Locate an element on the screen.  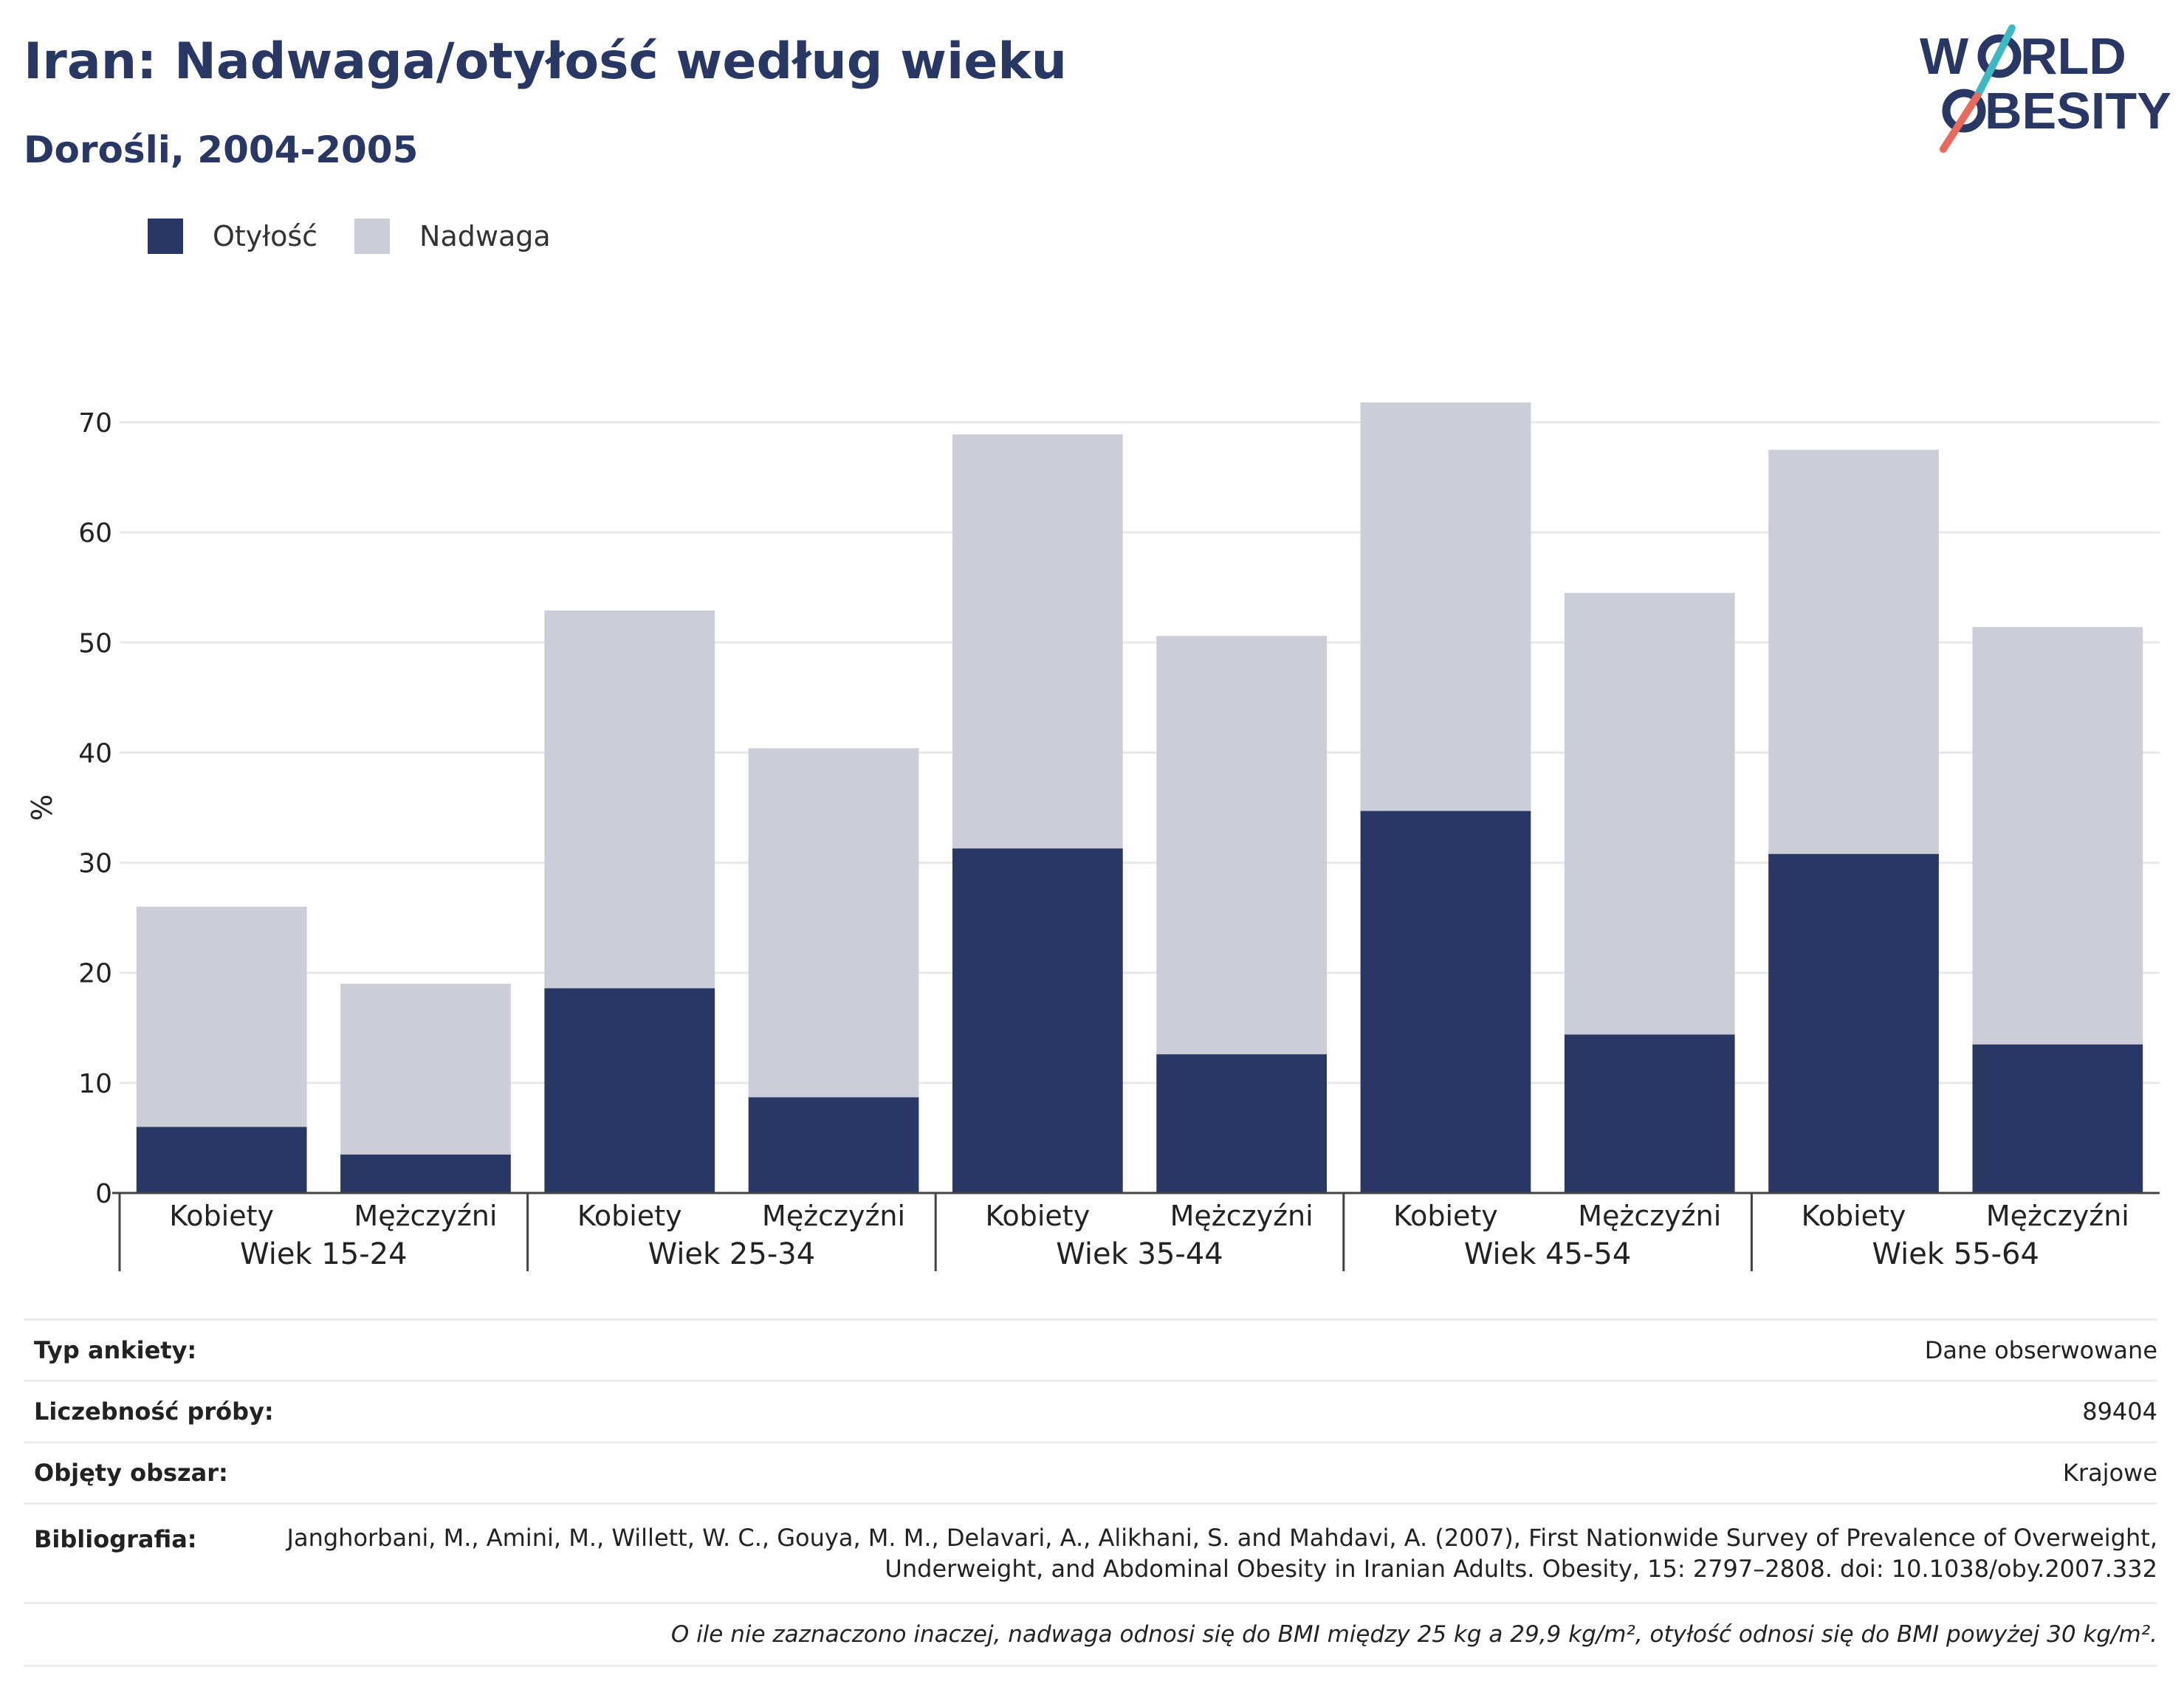
page-title: Iran: Nadwaga/otyłość według wieku is located at coordinates (546, 62).